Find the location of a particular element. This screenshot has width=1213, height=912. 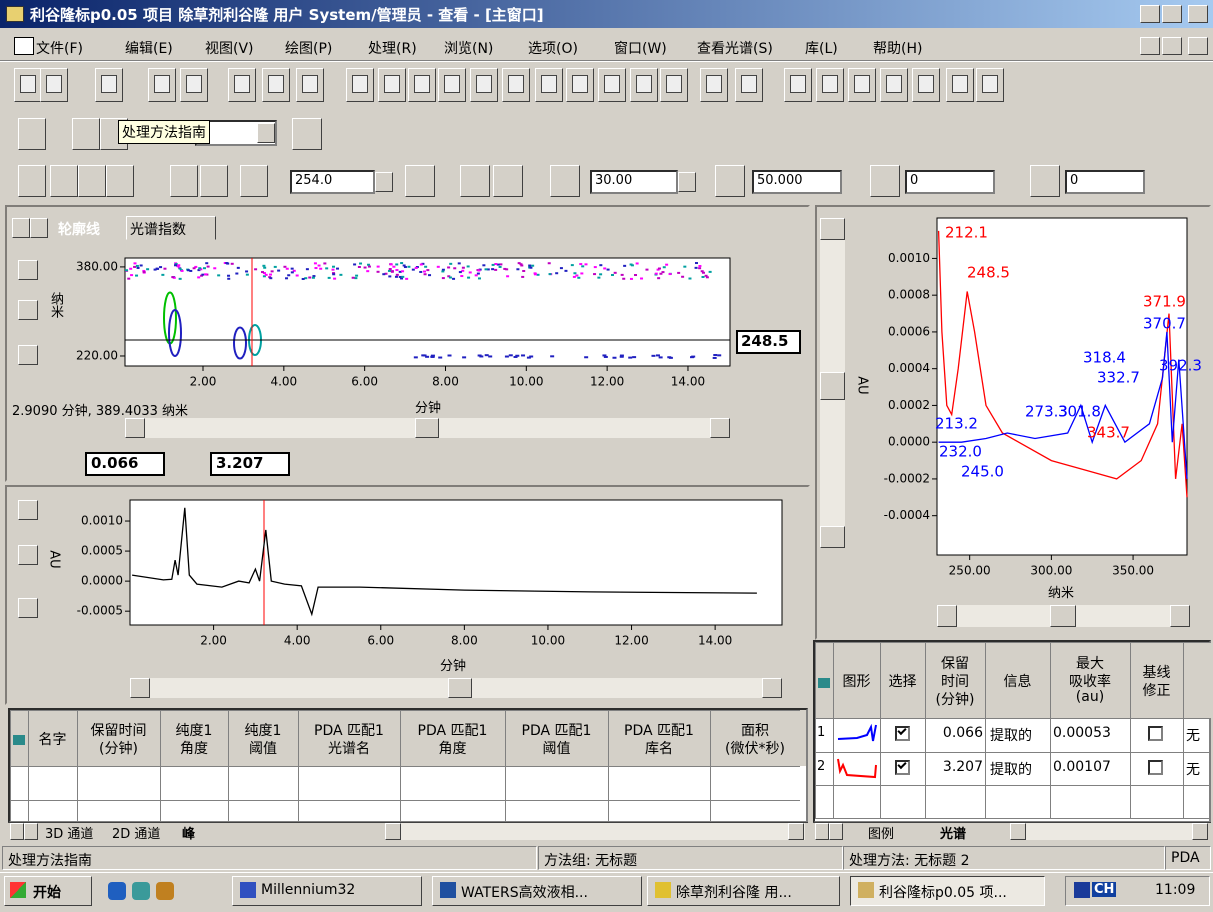

menu-item: 选项(O) is located at coordinates (553, 49).